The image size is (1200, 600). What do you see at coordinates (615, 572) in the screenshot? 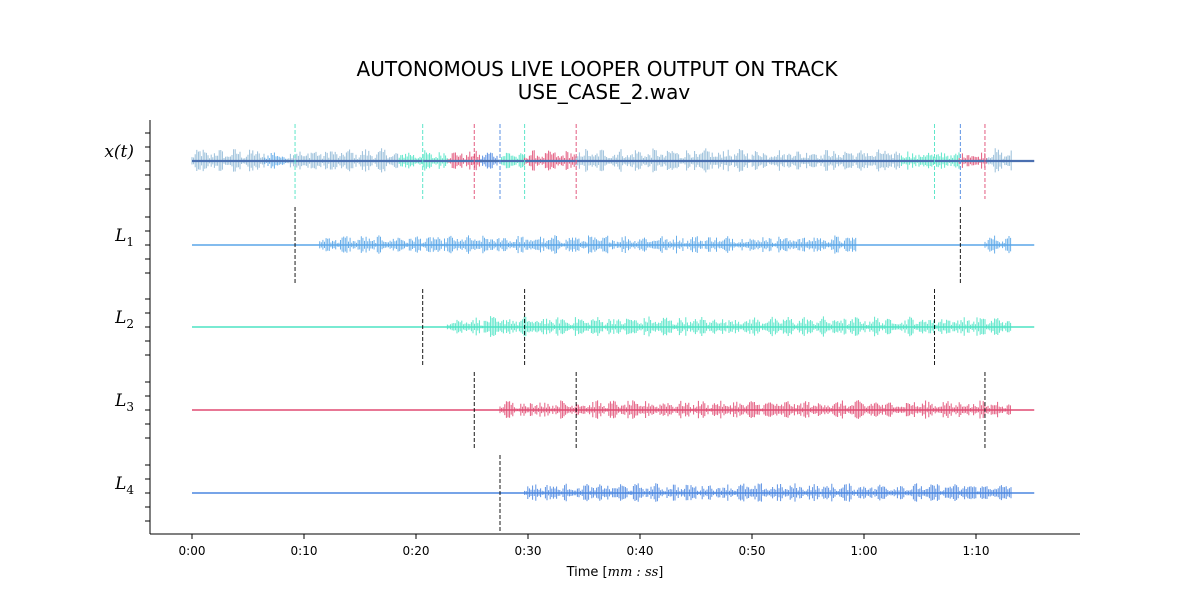
I see `x-axis-label: Time [mm : ss]` at bounding box center [615, 572].